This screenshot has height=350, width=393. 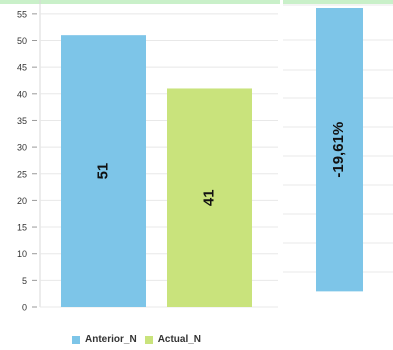 What do you see at coordinates (24, 308) in the screenshot?
I see `y-tick-label: 0` at bounding box center [24, 308].